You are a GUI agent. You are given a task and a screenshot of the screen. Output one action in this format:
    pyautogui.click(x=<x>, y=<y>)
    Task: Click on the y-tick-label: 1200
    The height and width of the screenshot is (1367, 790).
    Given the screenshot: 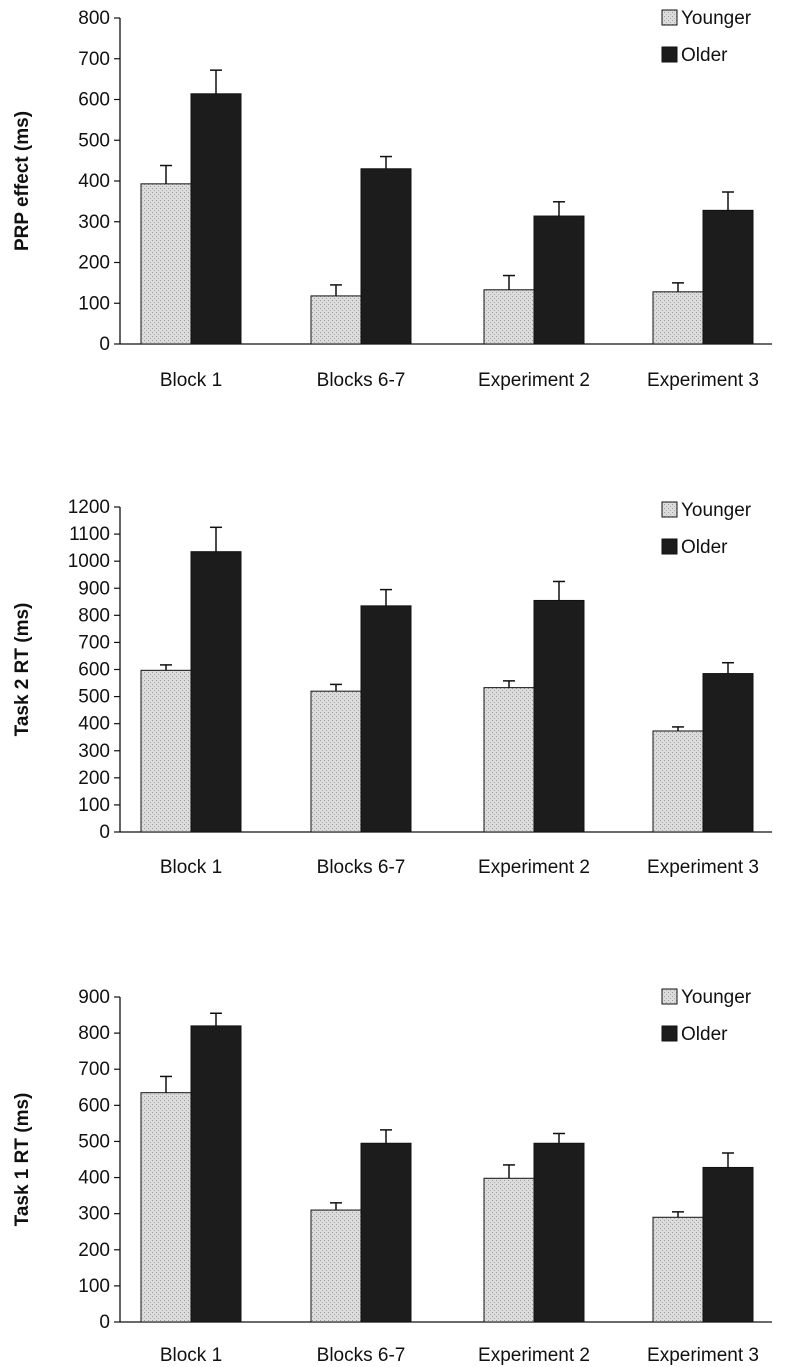 What is the action you would take?
    pyautogui.click(x=89, y=507)
    